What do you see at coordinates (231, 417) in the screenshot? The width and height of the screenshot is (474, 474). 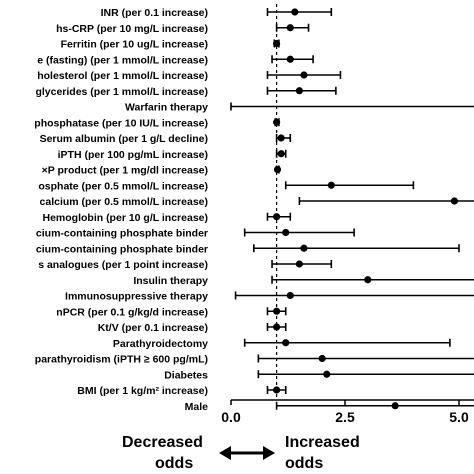 I see `x-tick-label: 0.0` at bounding box center [231, 417].